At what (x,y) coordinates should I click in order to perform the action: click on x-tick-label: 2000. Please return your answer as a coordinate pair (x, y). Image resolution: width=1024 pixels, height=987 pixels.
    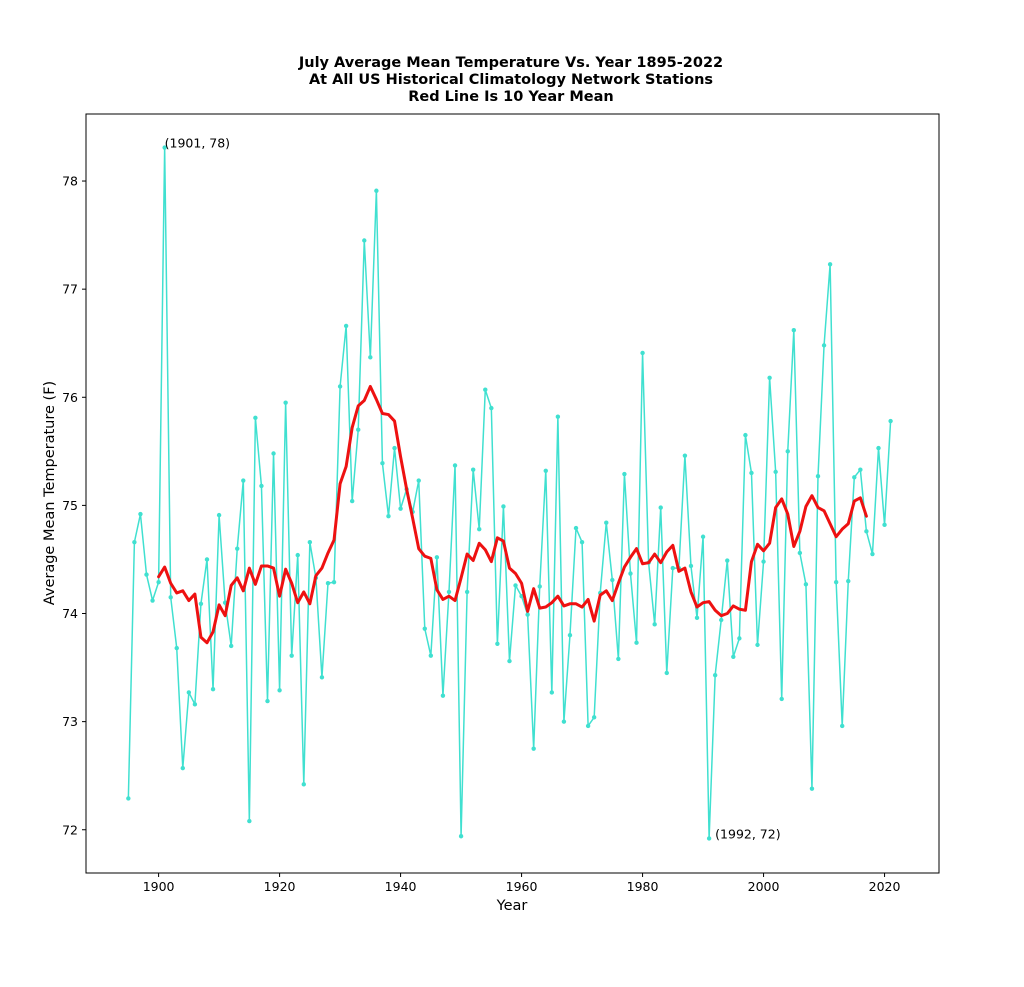
    Looking at the image, I should click on (764, 886).